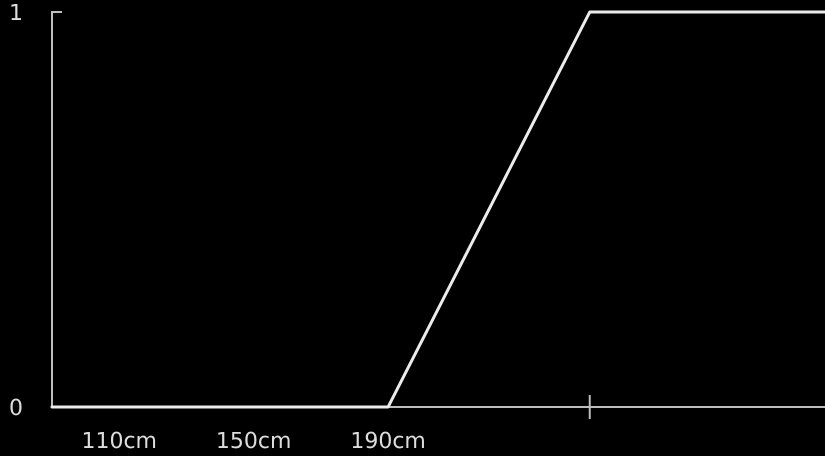 Image resolution: width=825 pixels, height=456 pixels. Describe the element at coordinates (16, 408) in the screenshot. I see `y-tick-label: 0` at that location.